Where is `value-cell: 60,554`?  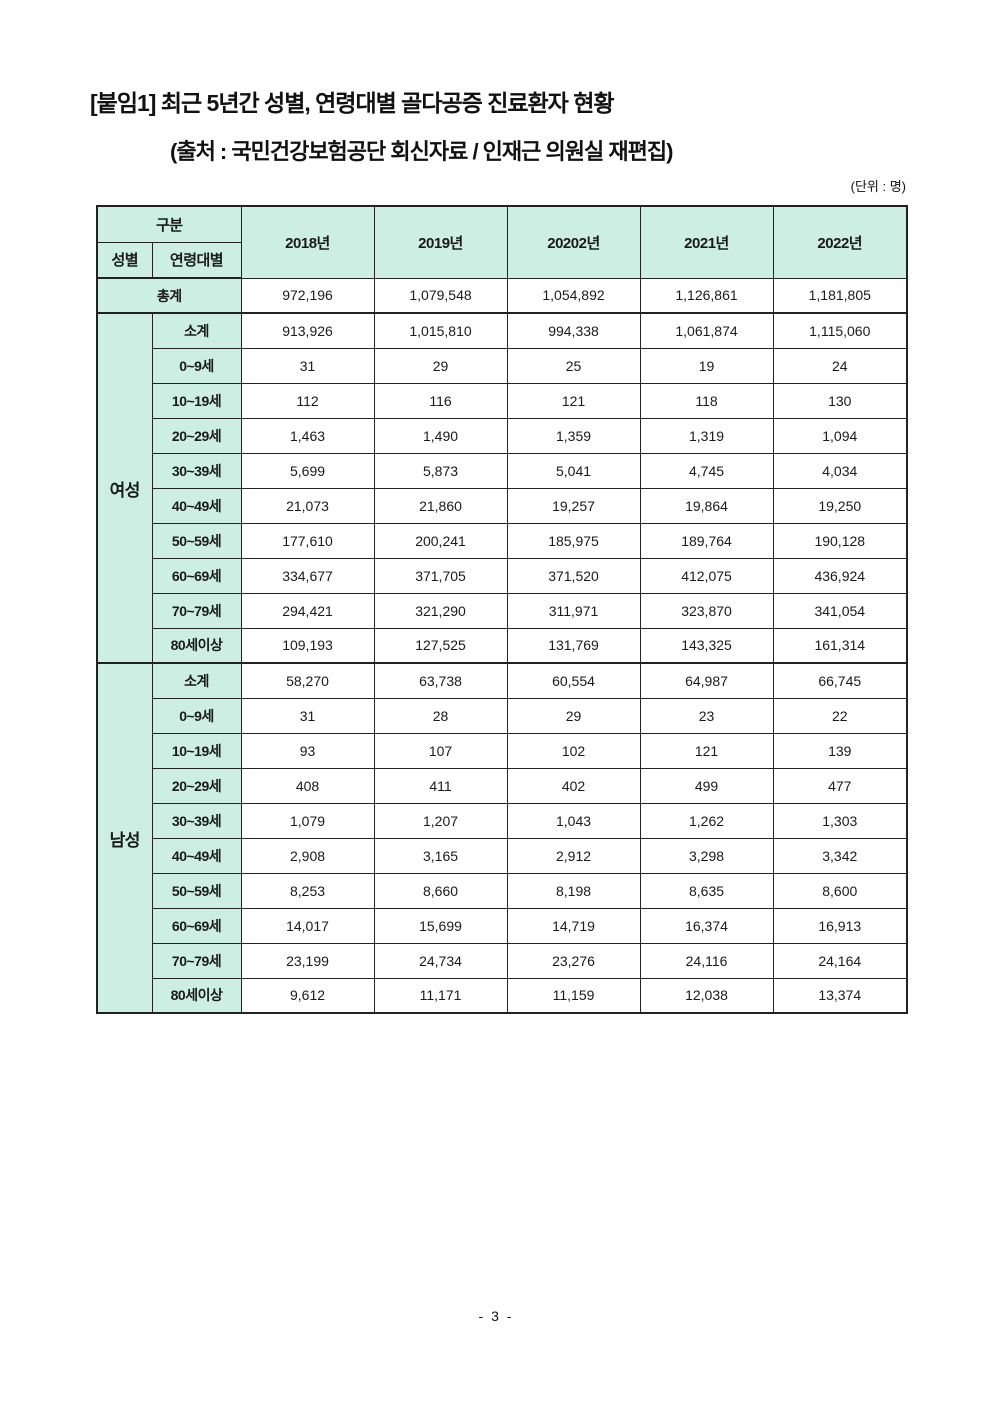
value-cell: 60,554 is located at coordinates (573, 680).